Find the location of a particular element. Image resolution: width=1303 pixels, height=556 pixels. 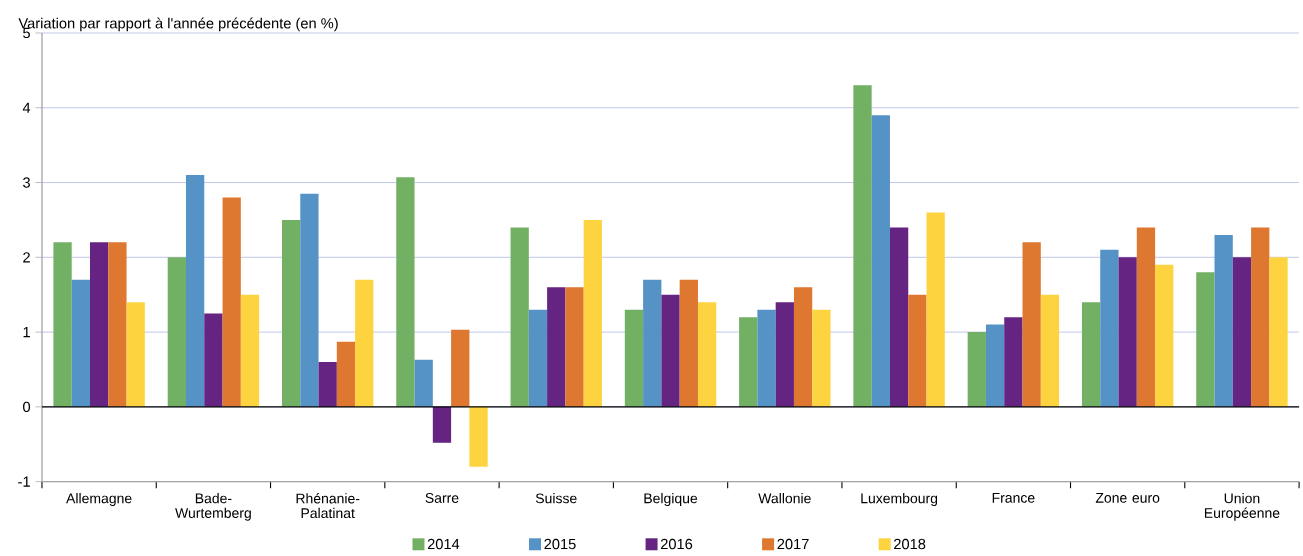

x-tick-label: Luxembourg is located at coordinates (899, 499).